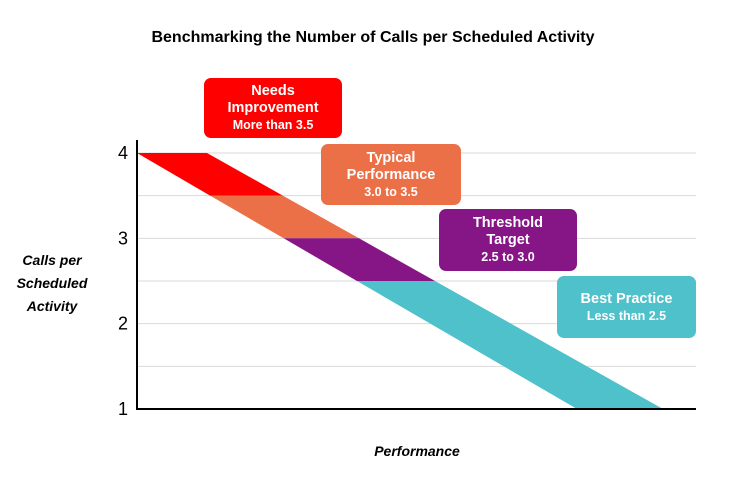  What do you see at coordinates (123, 153) in the screenshot?
I see `y-tick-label: 4` at bounding box center [123, 153].